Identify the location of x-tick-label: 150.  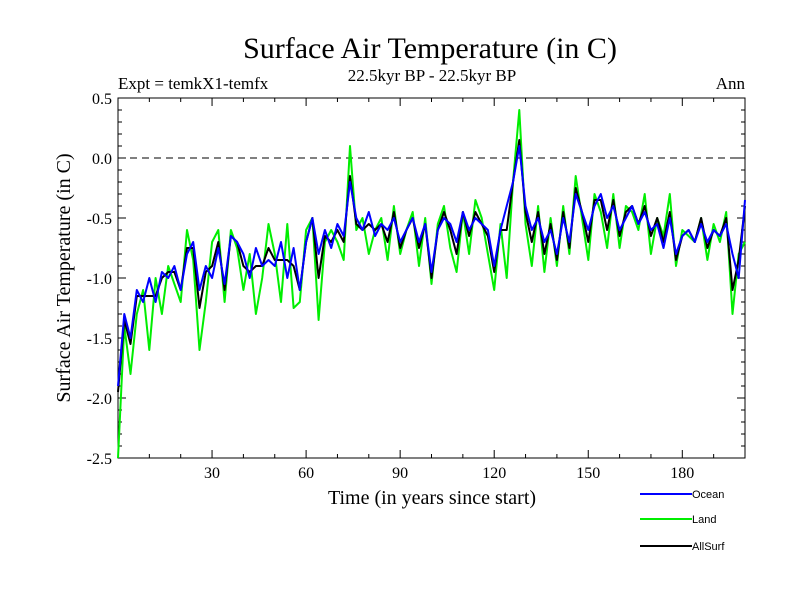
(588, 473).